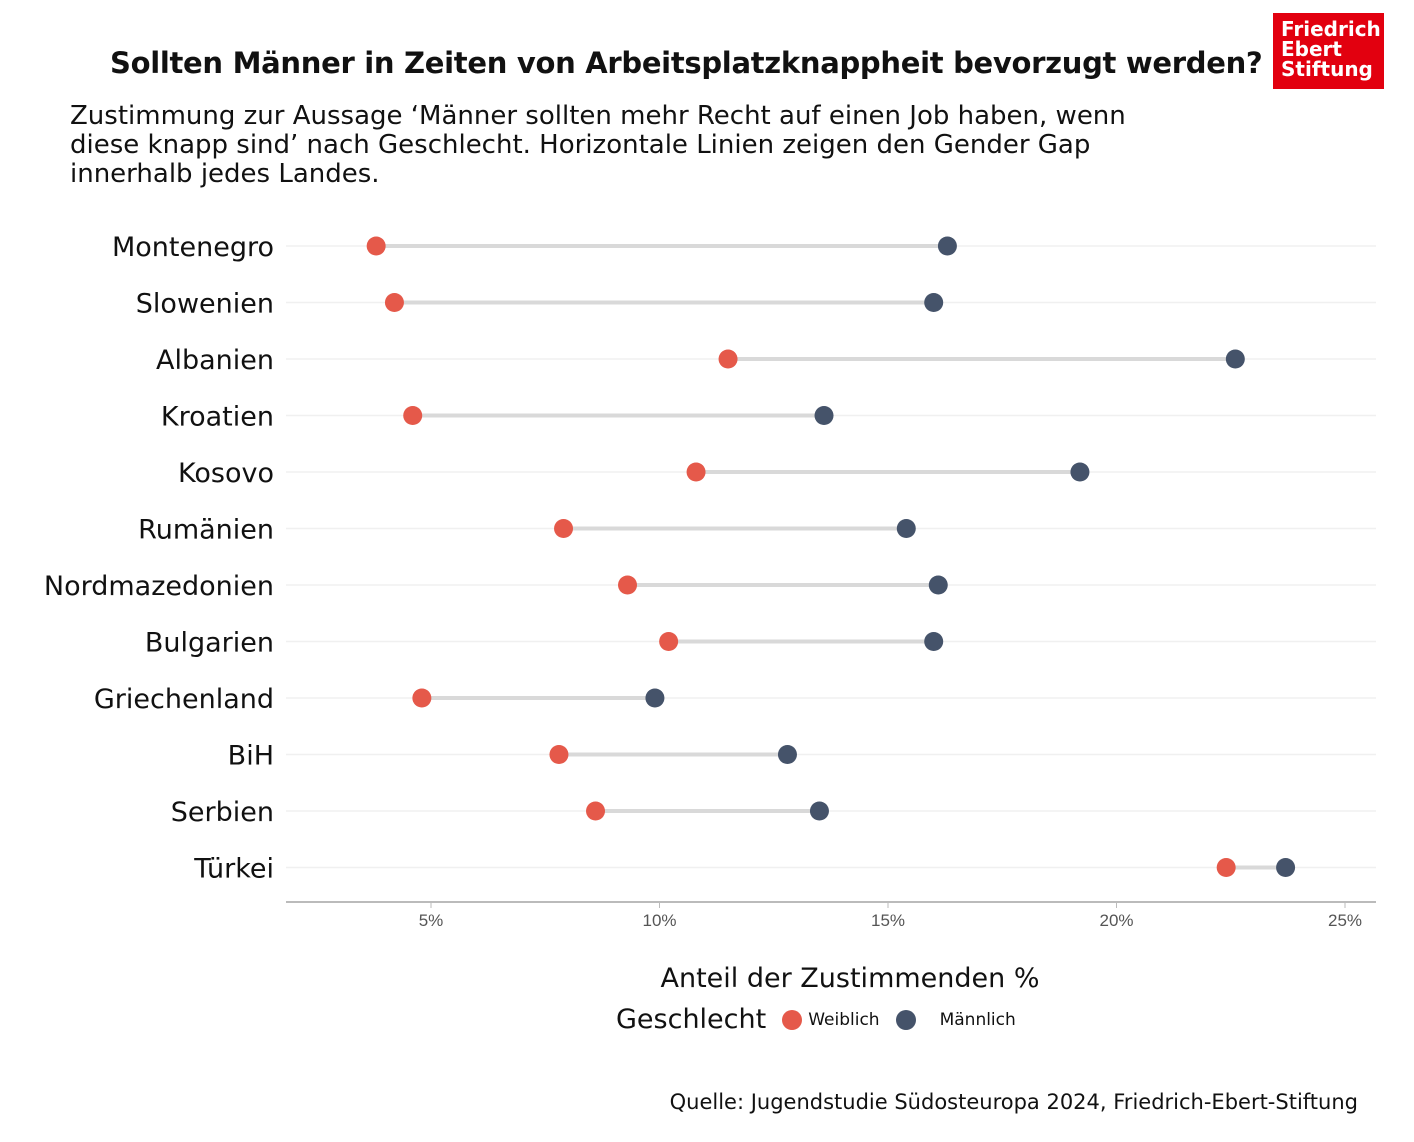  Describe the element at coordinates (184, 699) in the screenshot. I see `category-label: Griechenland` at that location.